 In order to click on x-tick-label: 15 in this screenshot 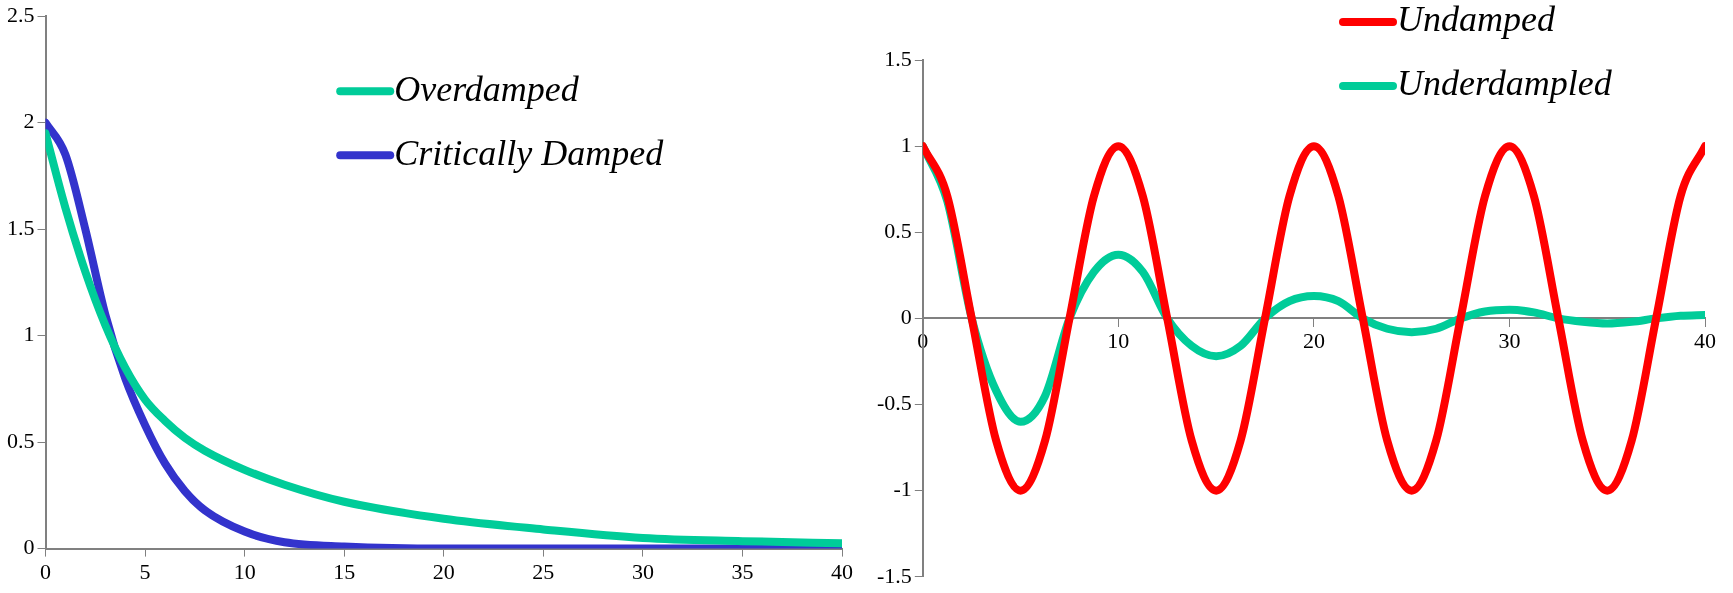, I will do `click(344, 571)`.